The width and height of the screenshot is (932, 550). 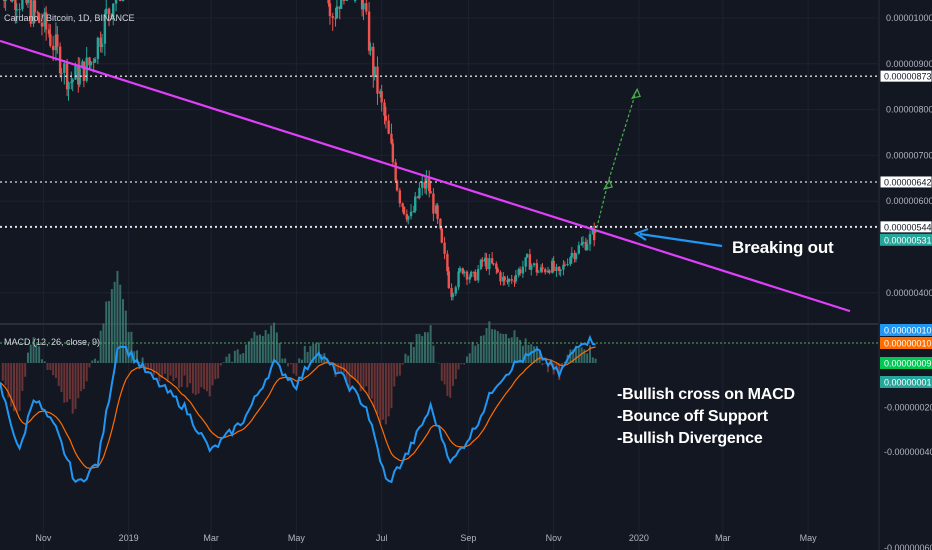 What do you see at coordinates (554, 538) in the screenshot?
I see `time-tick-label: Nov` at bounding box center [554, 538].